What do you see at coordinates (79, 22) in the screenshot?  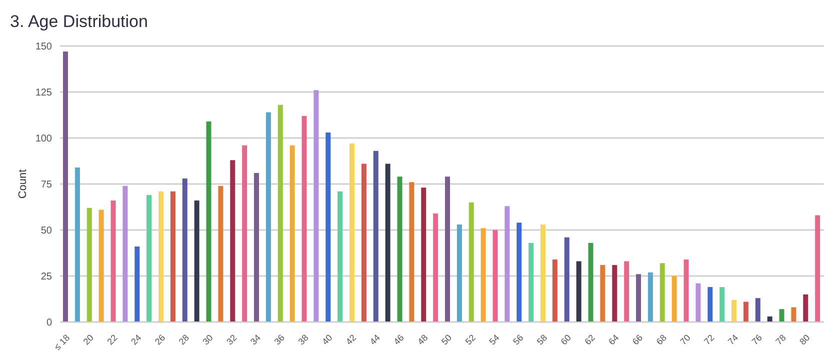 I see `chart-title: 3. Age Distribution` at bounding box center [79, 22].